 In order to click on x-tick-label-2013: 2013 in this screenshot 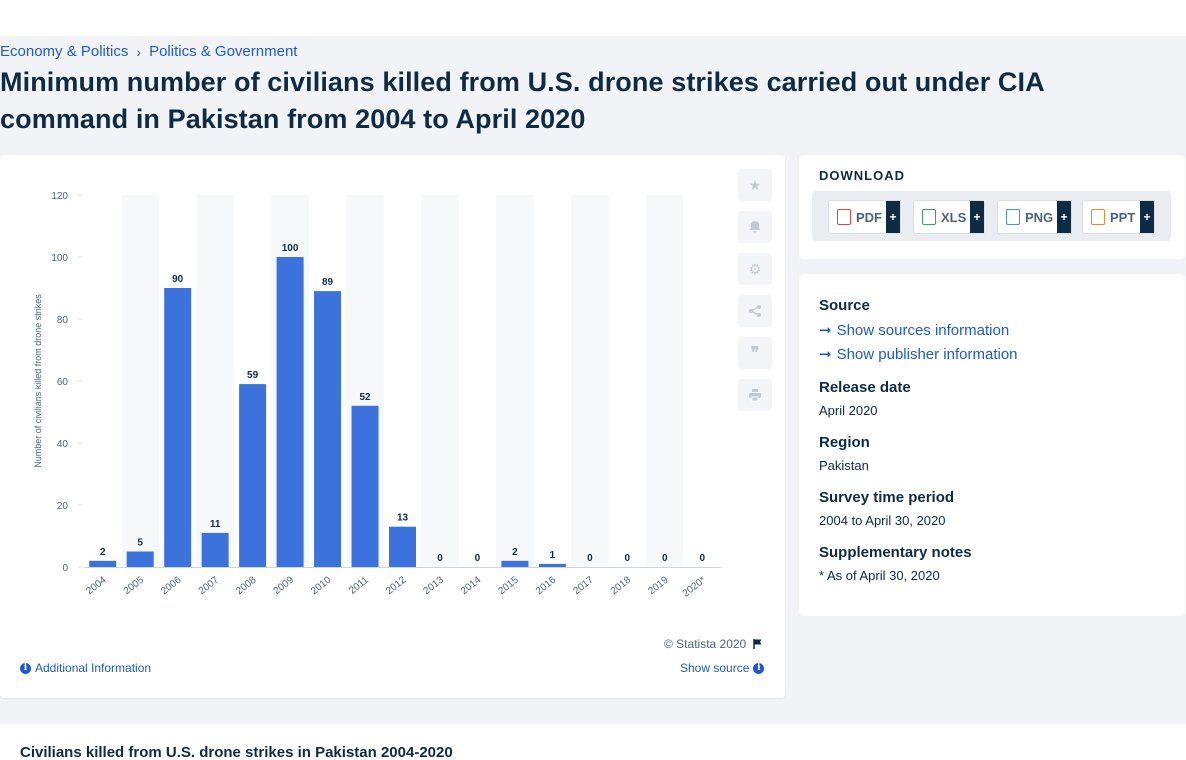, I will do `click(434, 585)`.